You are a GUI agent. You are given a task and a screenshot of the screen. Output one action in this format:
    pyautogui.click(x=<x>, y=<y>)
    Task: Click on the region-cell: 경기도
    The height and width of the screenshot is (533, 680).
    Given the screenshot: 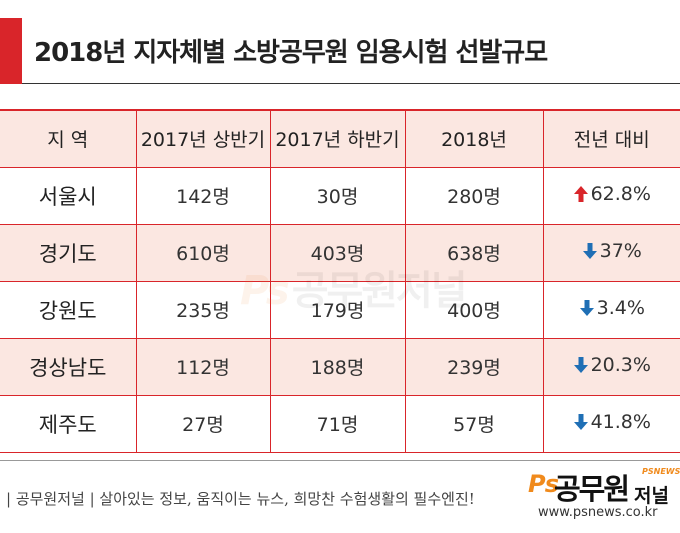 What is the action you would take?
    pyautogui.click(x=68, y=253)
    